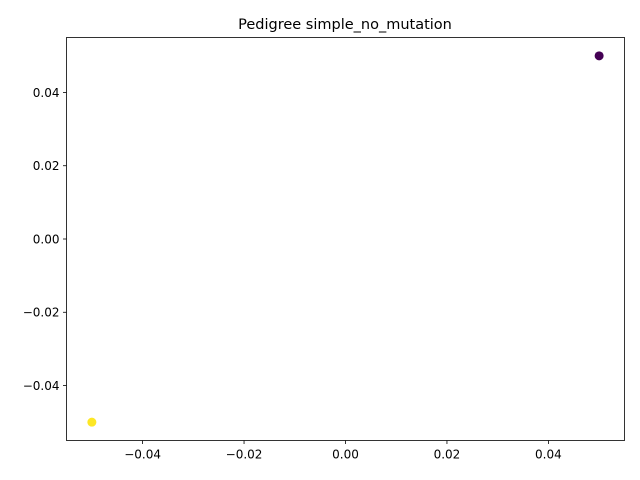 The height and width of the screenshot is (480, 640). I want to click on x-tick-label: −0.02, so click(244, 455).